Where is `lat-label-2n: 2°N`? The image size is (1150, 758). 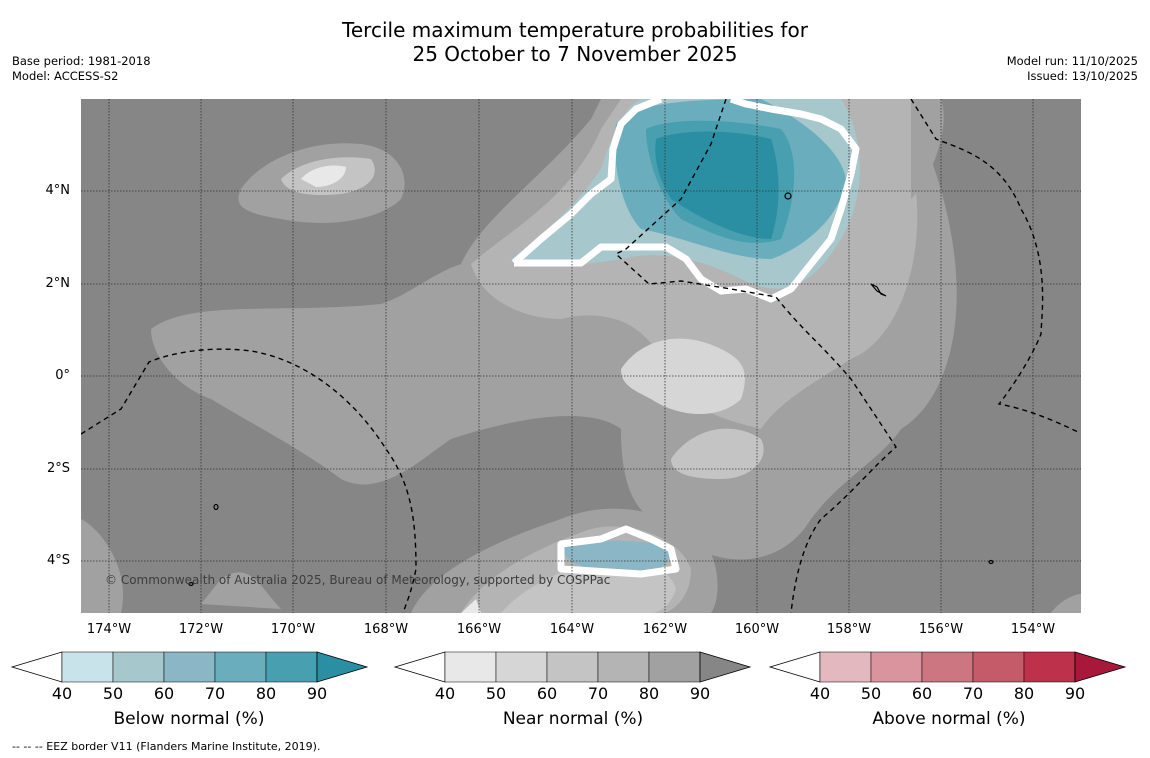 lat-label-2n: 2°N is located at coordinates (58, 283).